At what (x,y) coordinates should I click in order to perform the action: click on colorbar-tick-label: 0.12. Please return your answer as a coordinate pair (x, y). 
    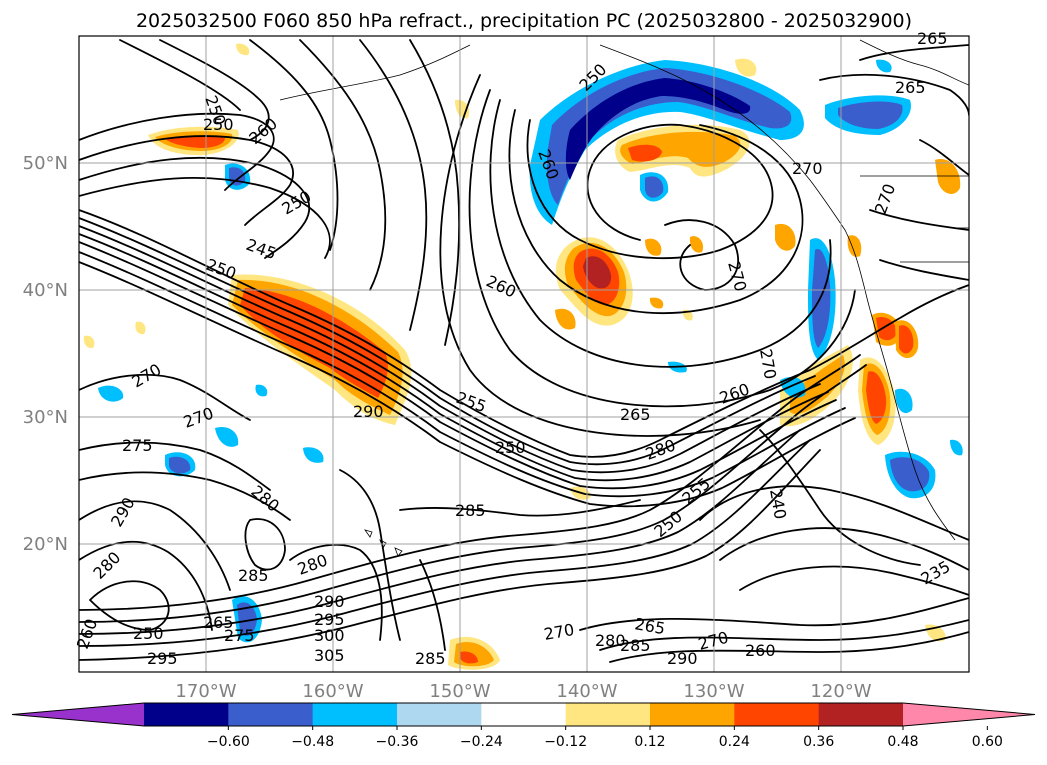
    Looking at the image, I should click on (649, 742).